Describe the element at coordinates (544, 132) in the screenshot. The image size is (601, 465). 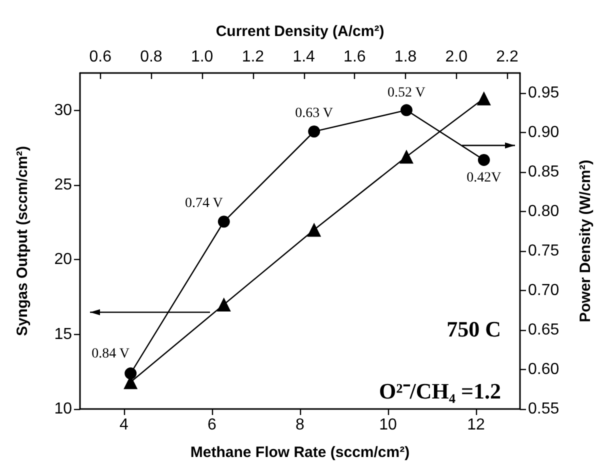
I see `y2-tick-label: 0.90` at that location.